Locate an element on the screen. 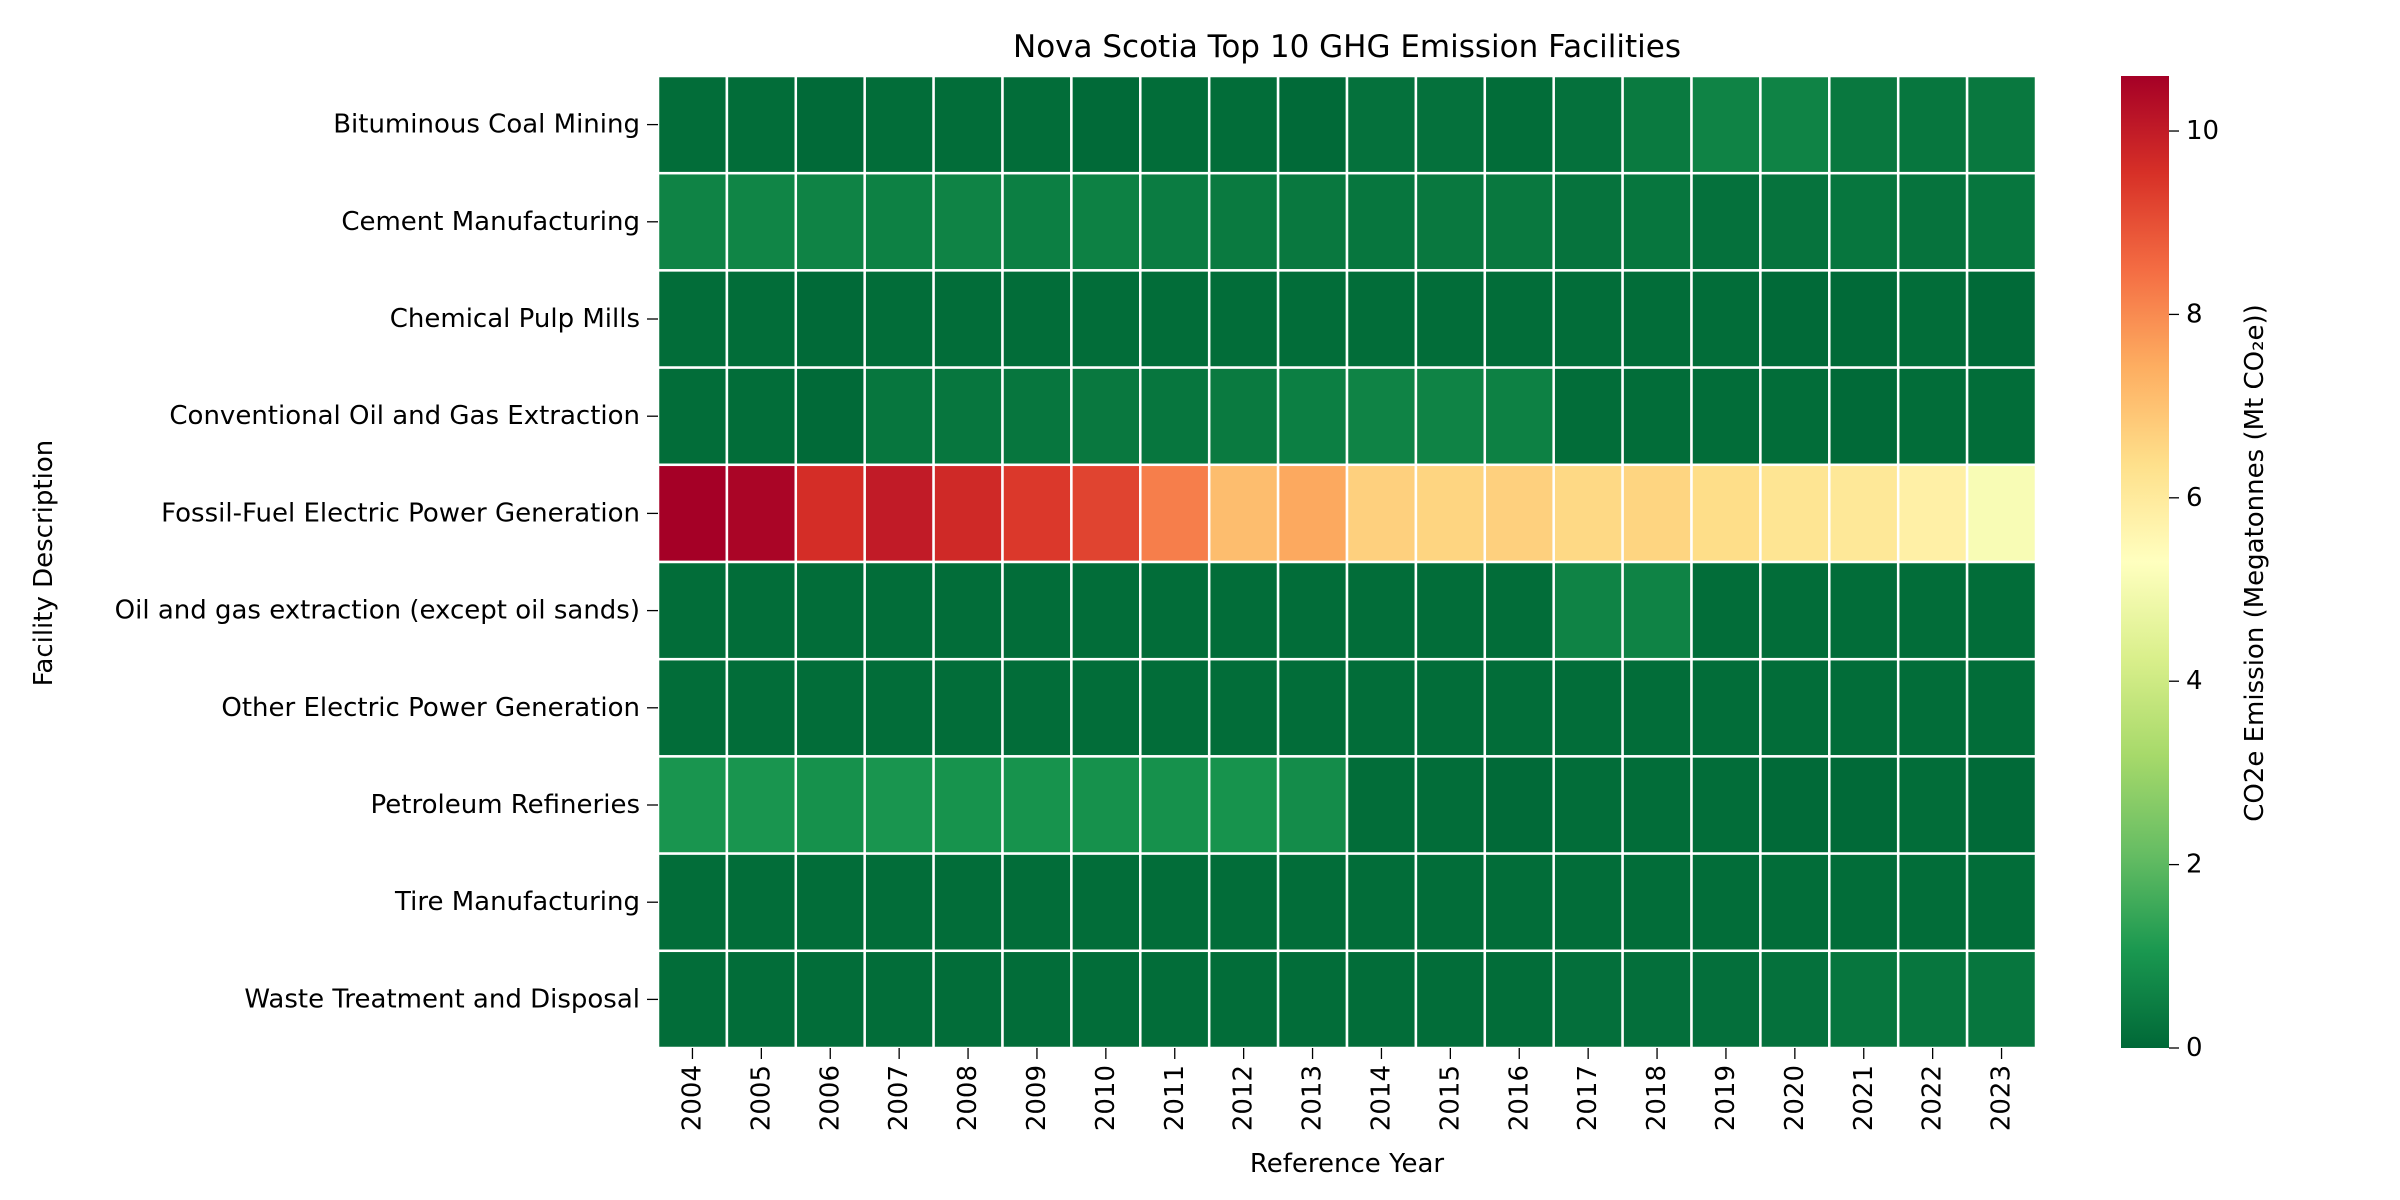 The image size is (2400, 1200). y-tick-label: Waste Treatment and Disposal is located at coordinates (442, 999).